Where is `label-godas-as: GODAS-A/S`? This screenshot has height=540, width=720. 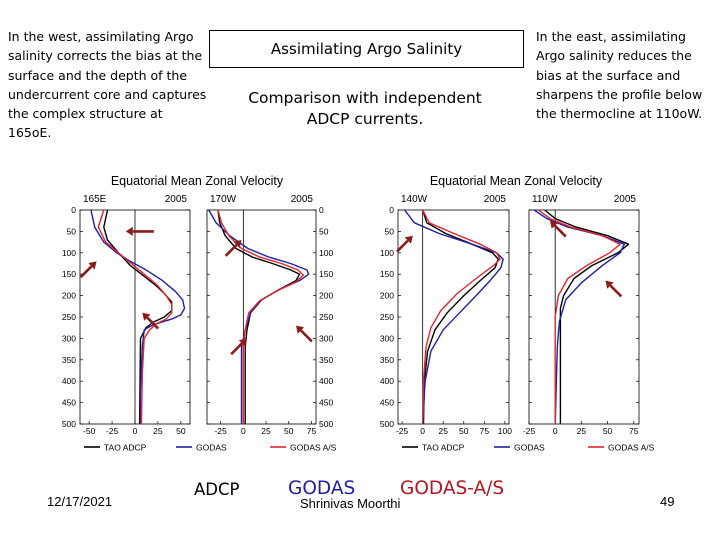
label-godas-as: GODAS-A/S is located at coordinates (452, 488).